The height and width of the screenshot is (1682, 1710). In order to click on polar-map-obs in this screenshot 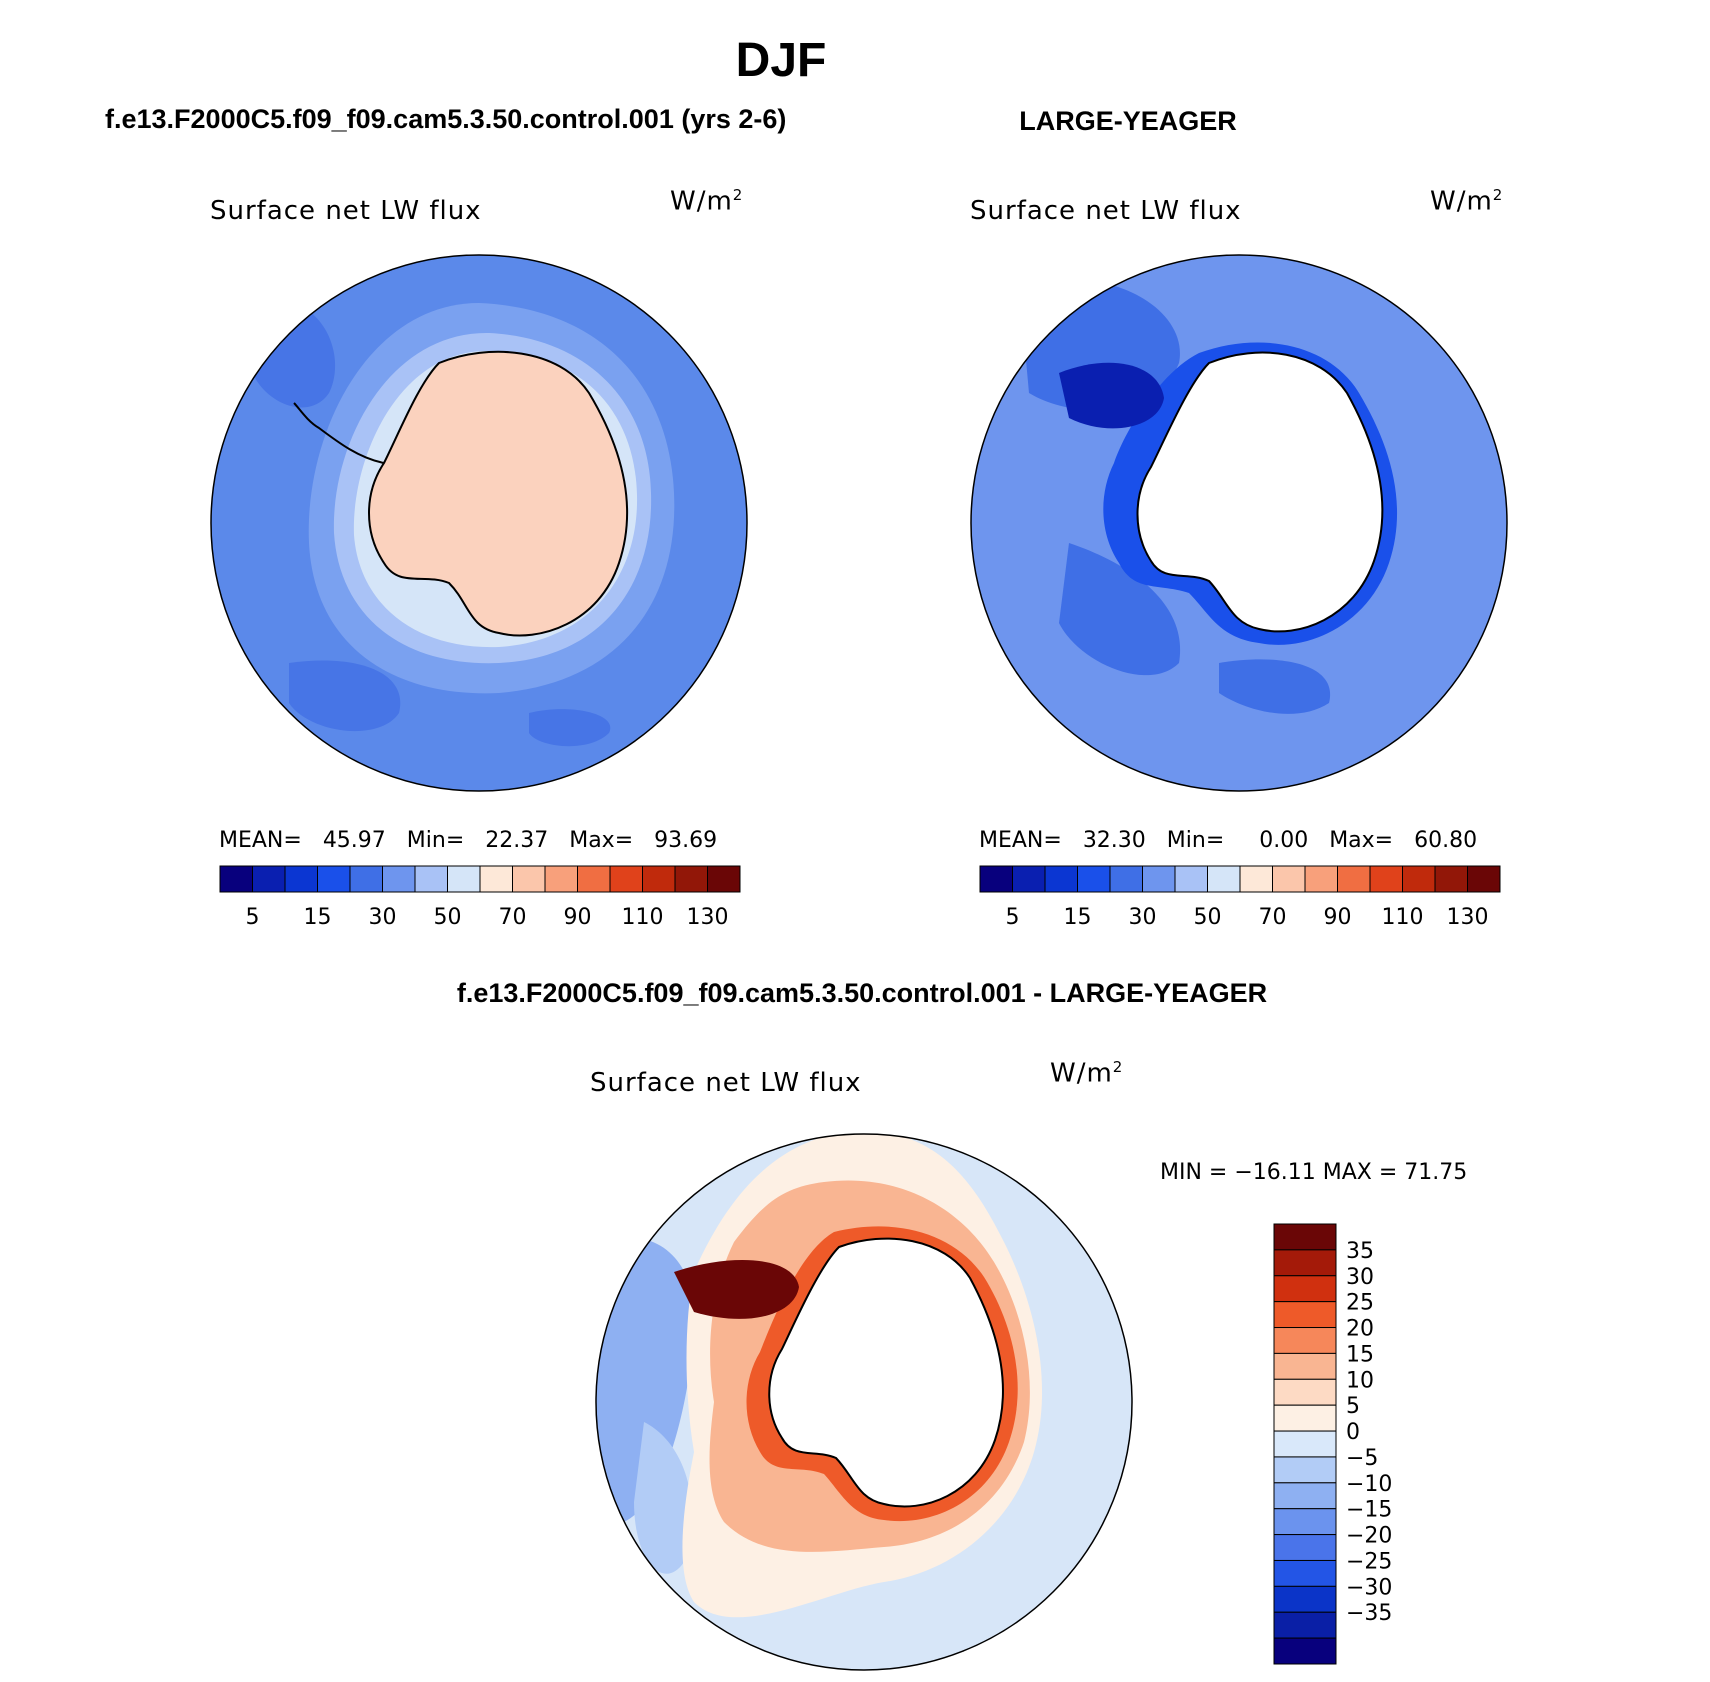, I will do `click(1239, 523)`.